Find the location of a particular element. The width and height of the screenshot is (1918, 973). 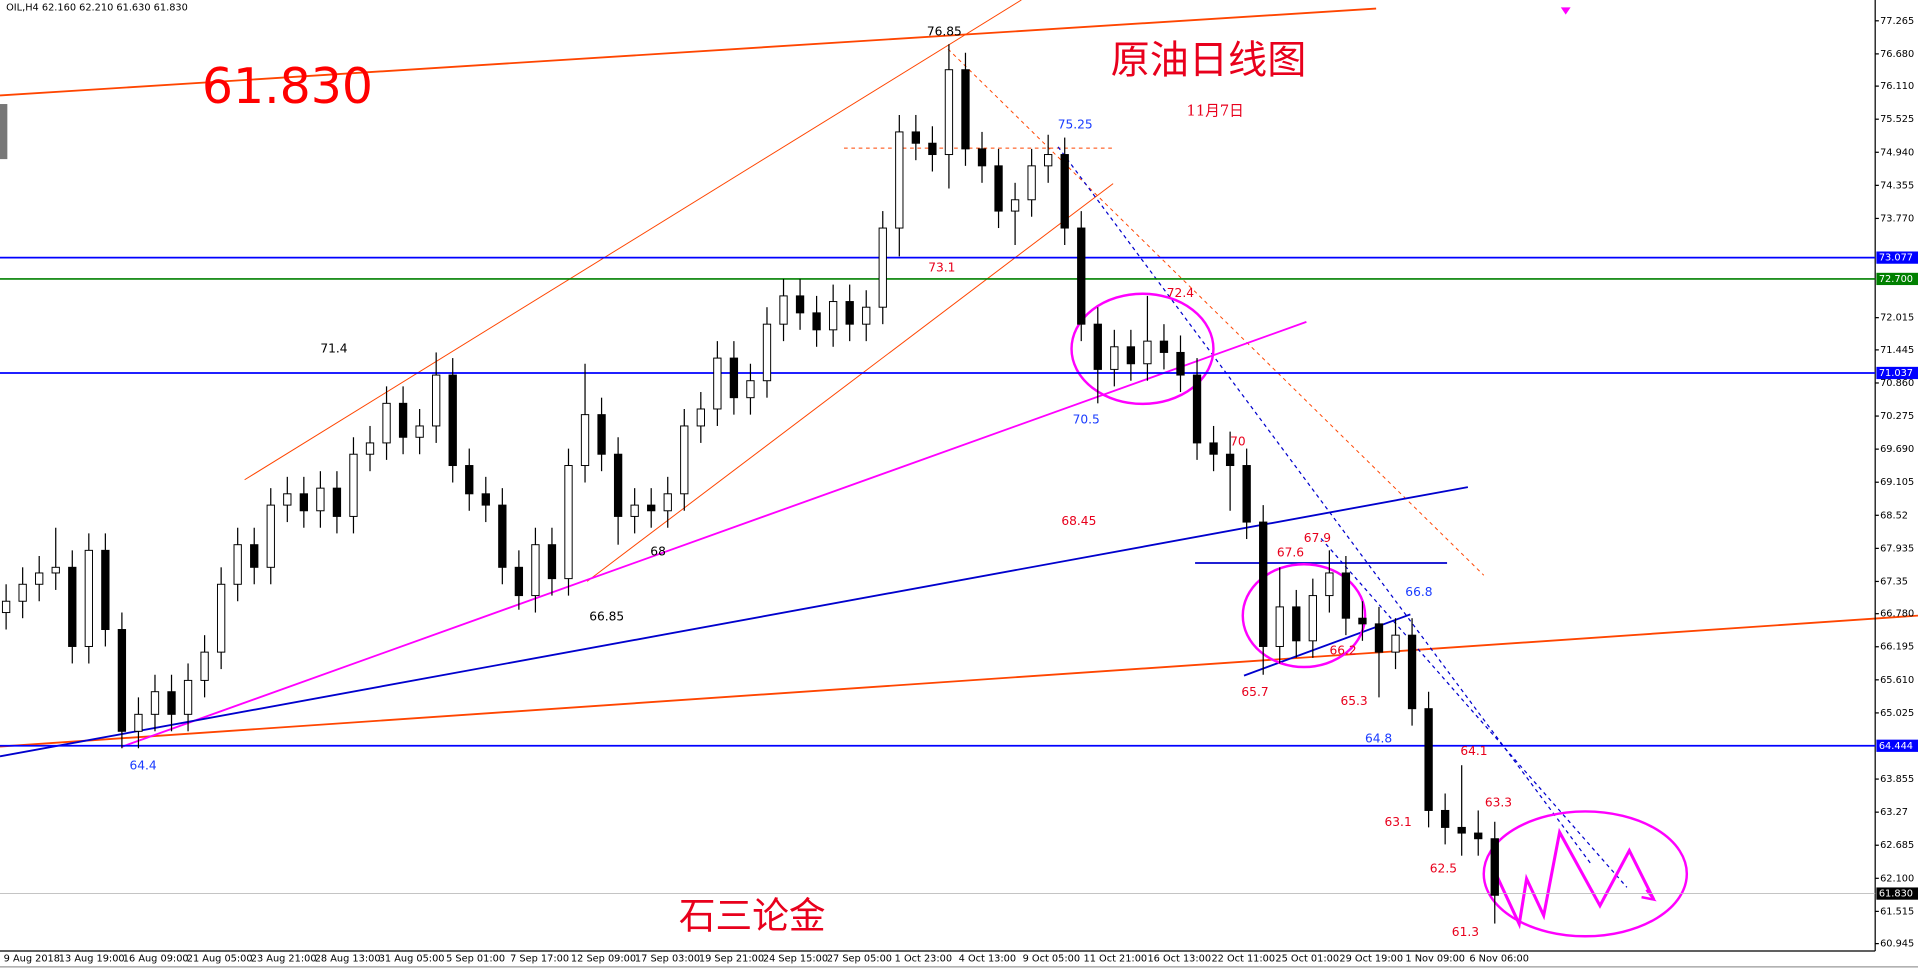

y-tick-label: 63.855 is located at coordinates (1897, 779).